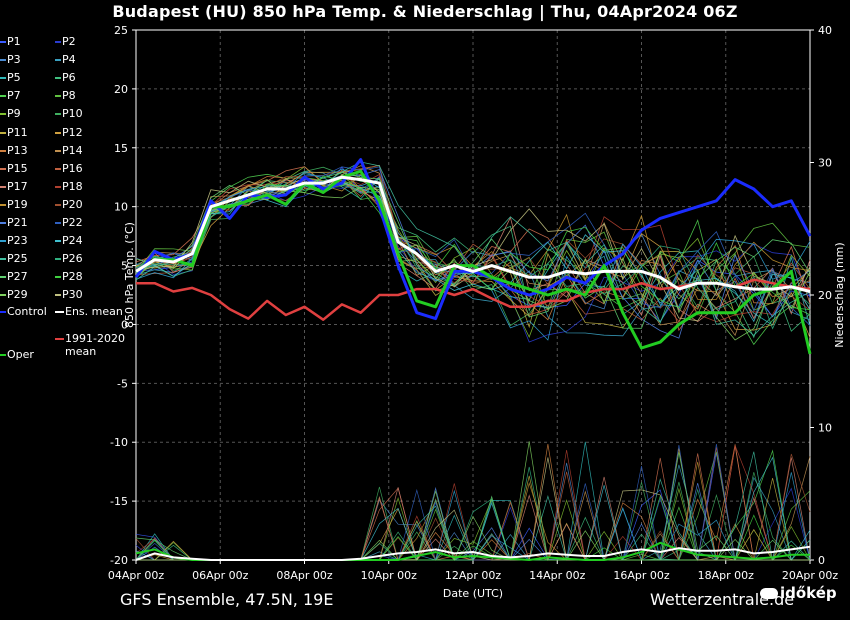  I want to click on legend-item-p27-label: P27, so click(17, 277).